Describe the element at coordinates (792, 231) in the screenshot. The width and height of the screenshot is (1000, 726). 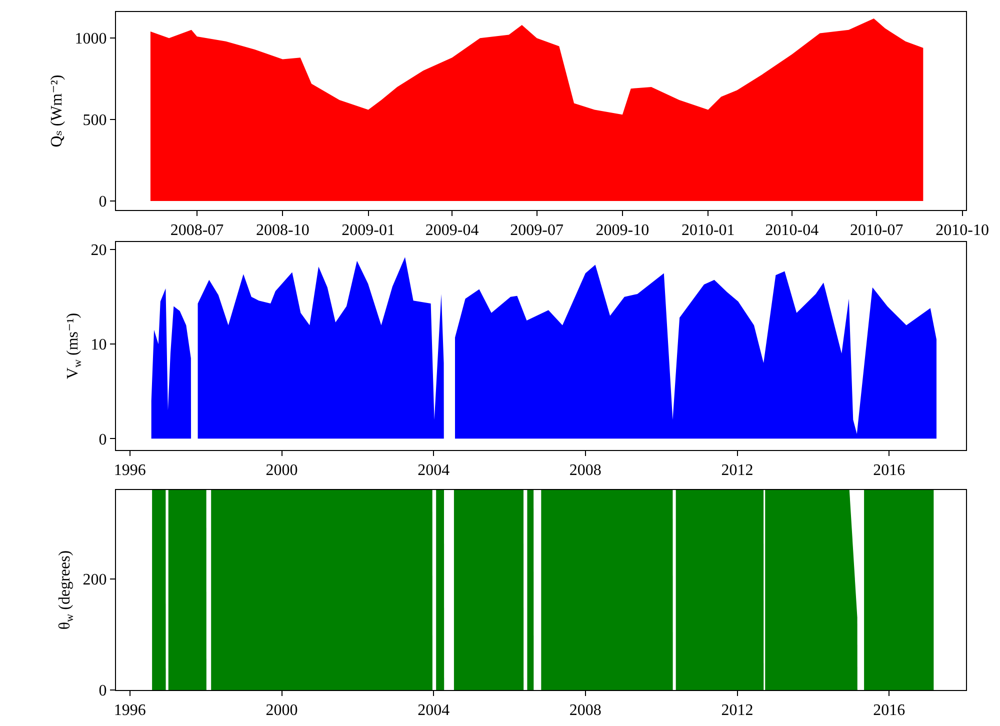
I see `x-tick-label: 2010-04` at that location.